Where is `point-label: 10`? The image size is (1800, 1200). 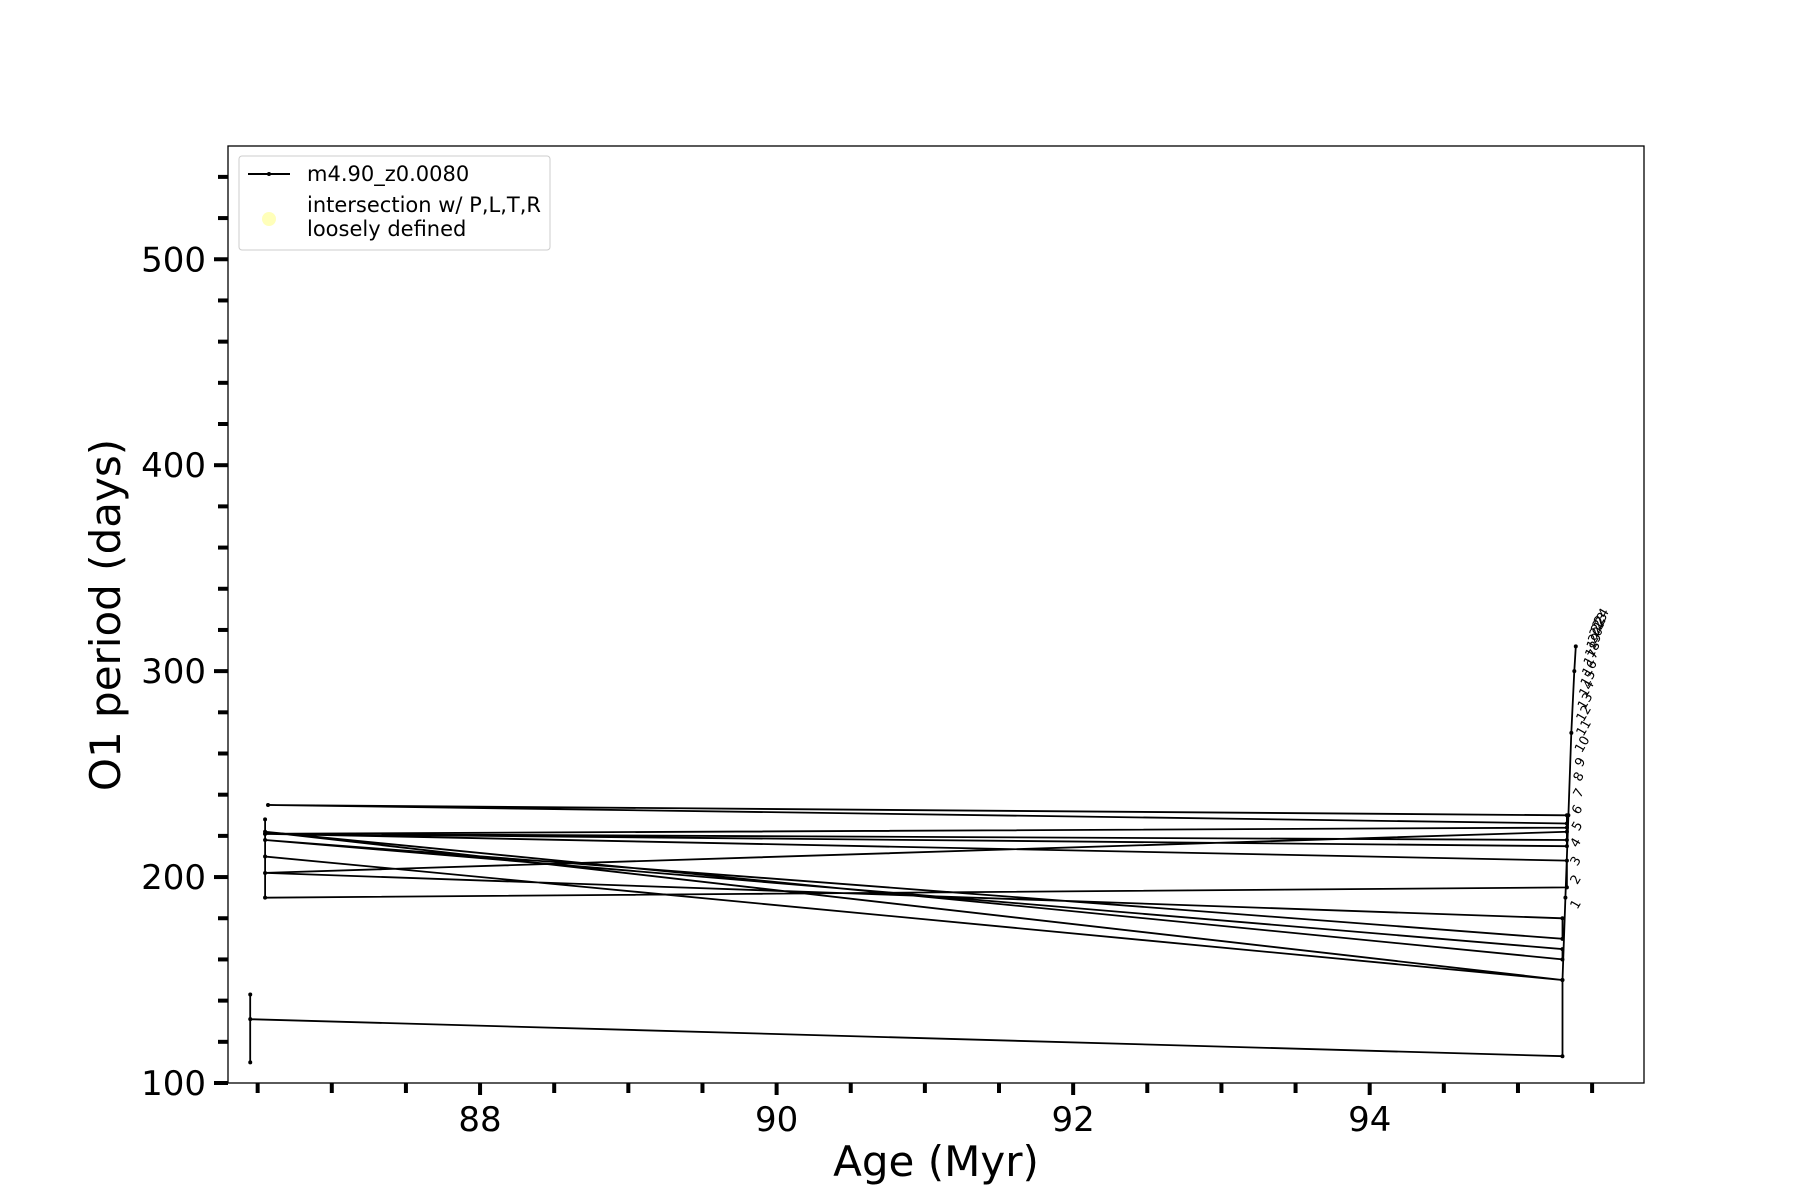
point-label: 10 is located at coordinates (1582, 745).